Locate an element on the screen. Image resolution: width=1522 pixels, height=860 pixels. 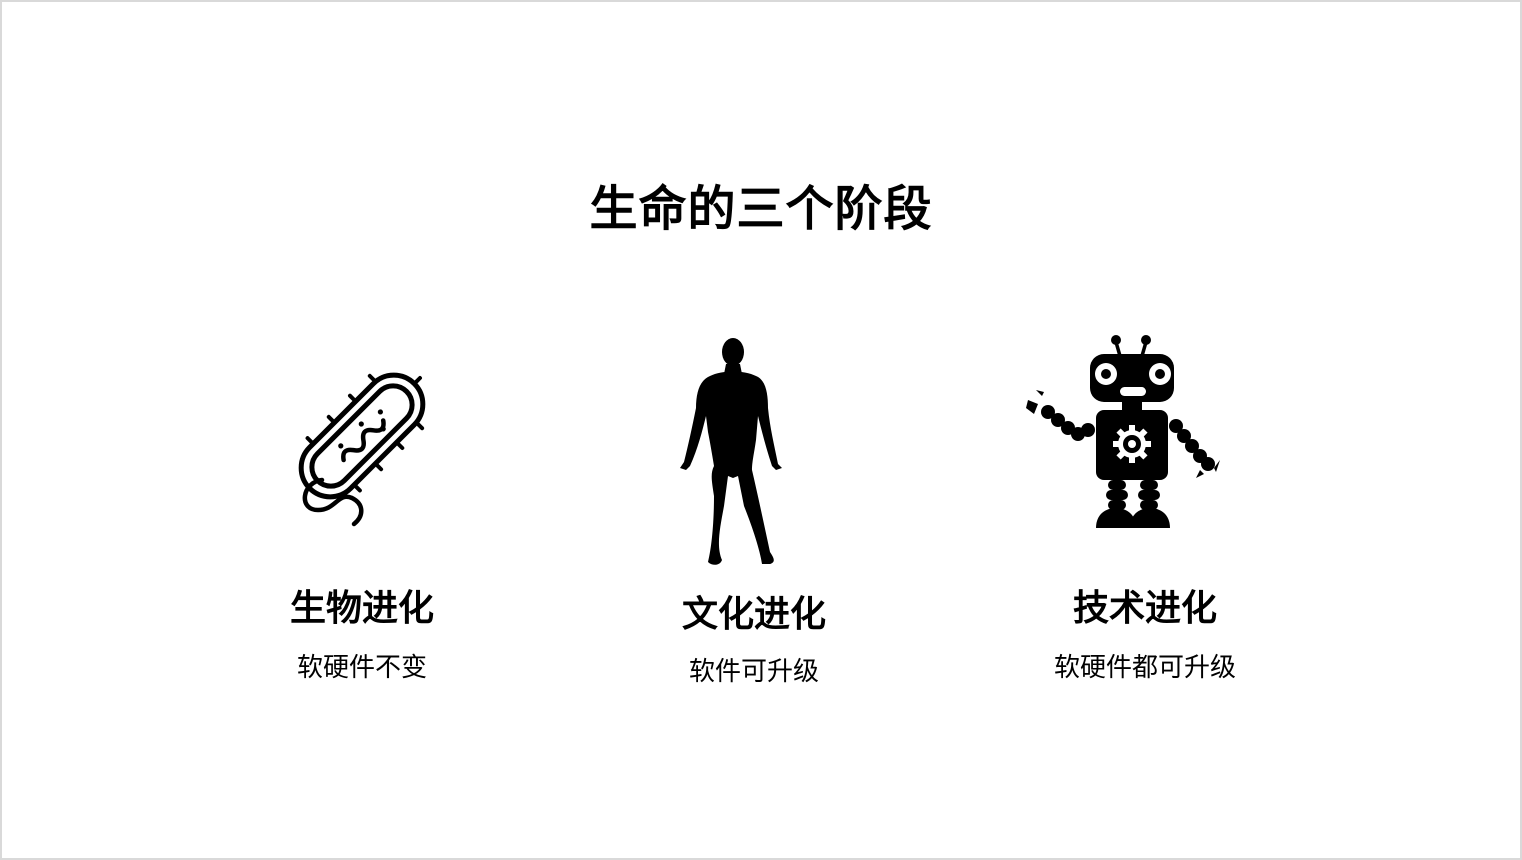
stage-title-biological: 生物进化 is located at coordinates (361, 608).